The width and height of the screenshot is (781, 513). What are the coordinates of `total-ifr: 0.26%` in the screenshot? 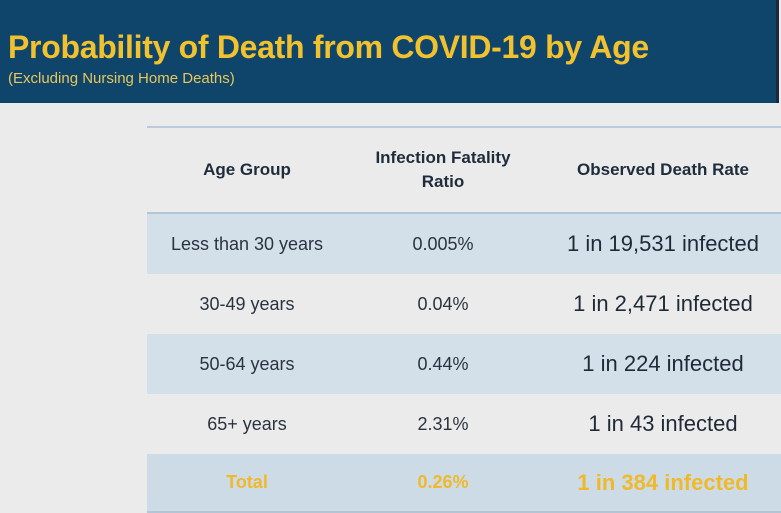 It's located at (443, 483).